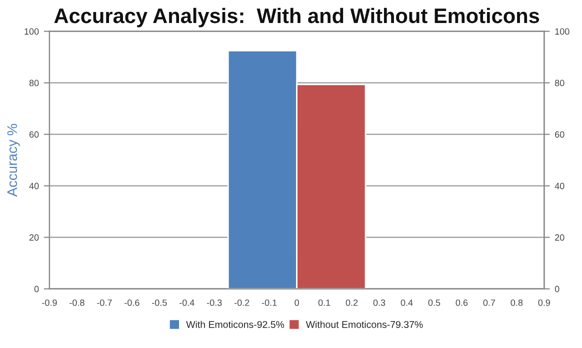  I want to click on y2-tick-label: 100, so click(562, 31).